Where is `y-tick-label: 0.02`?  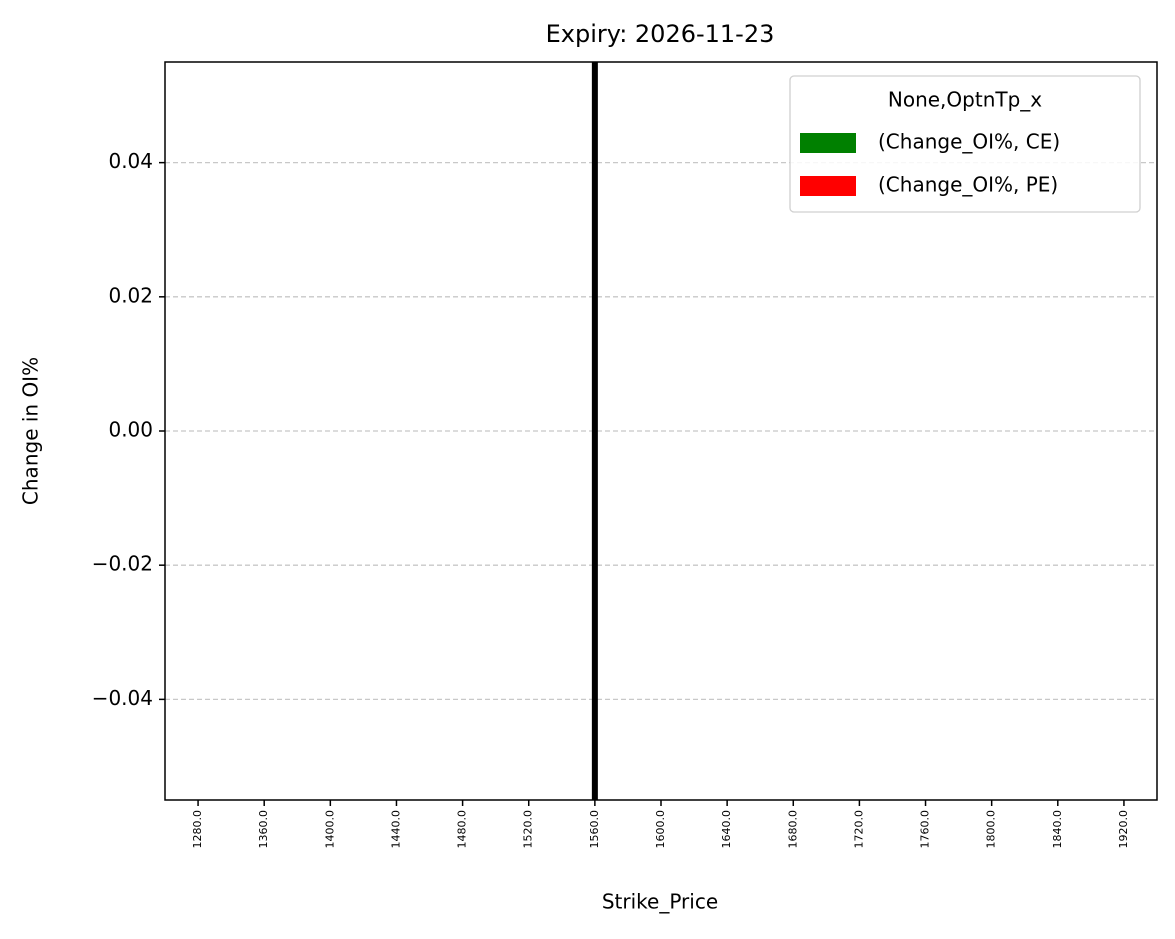 y-tick-label: 0.02 is located at coordinates (130, 295).